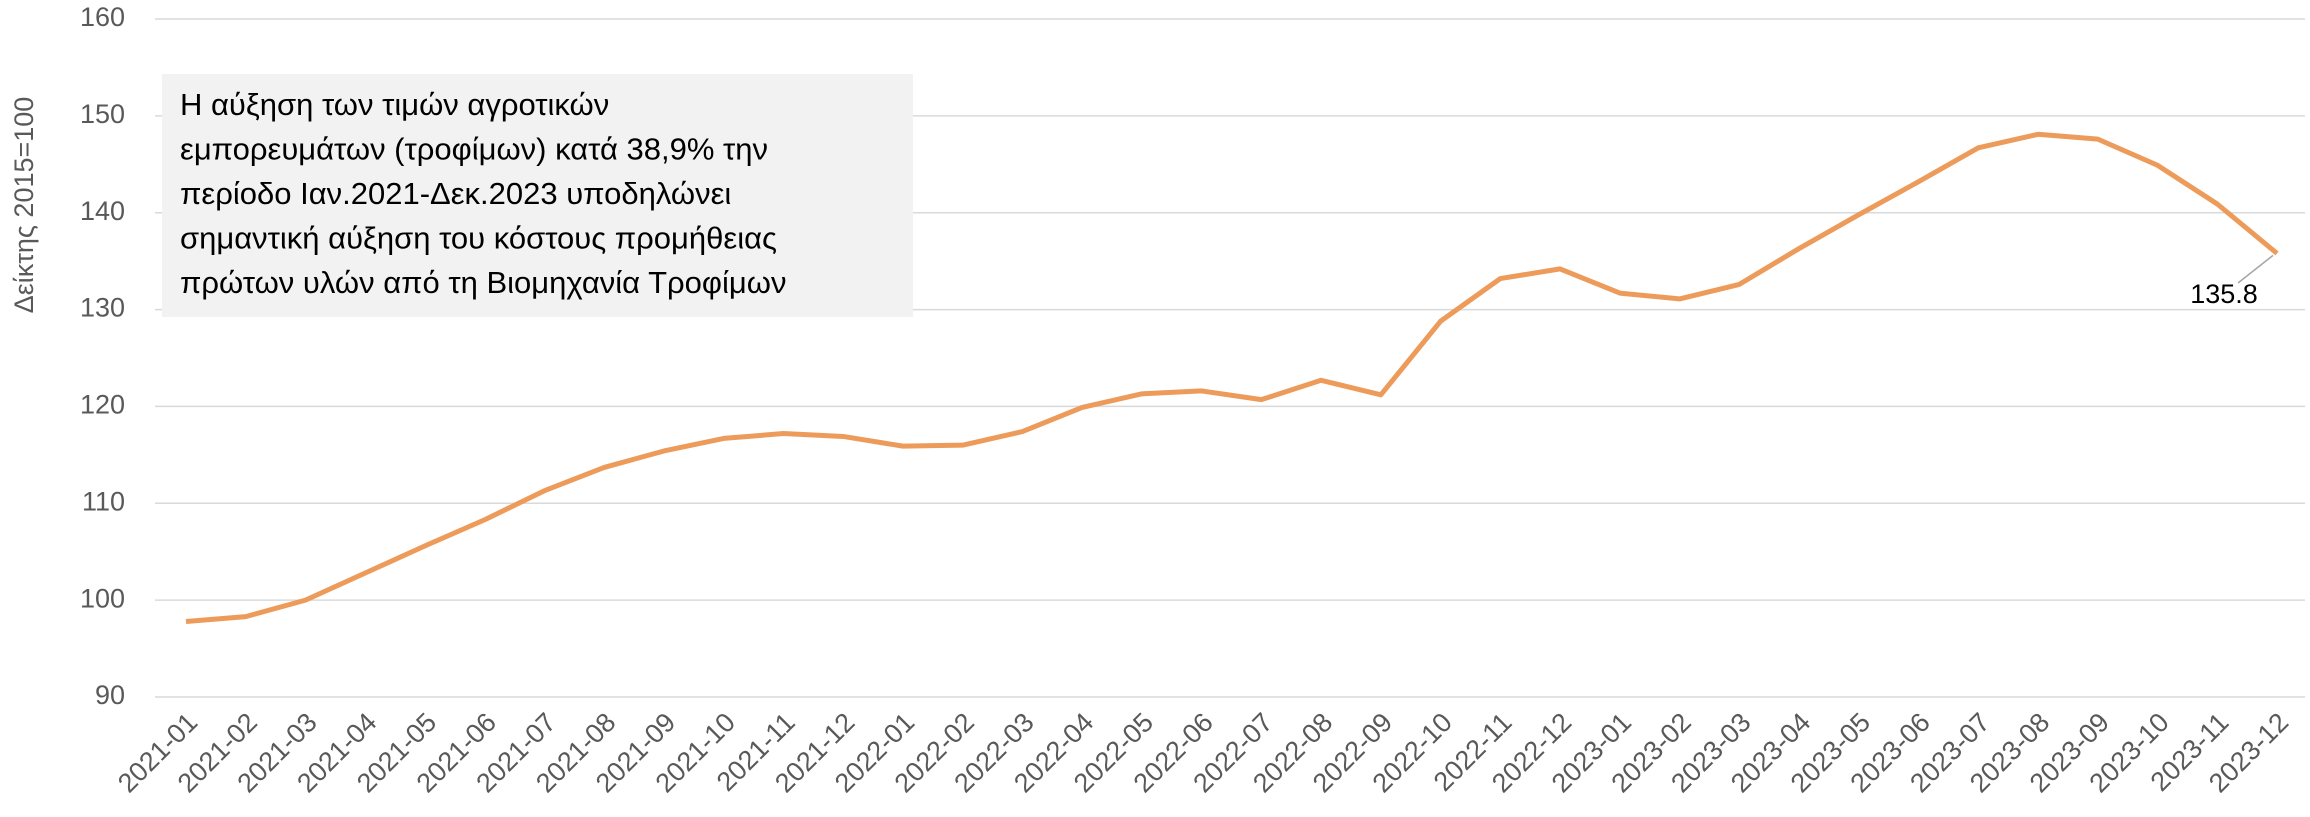 The image size is (2310, 817). I want to click on annotation-text: περίοδο Ιαν.2021-Δεκ.2023 υποδηλώνει, so click(455, 193).